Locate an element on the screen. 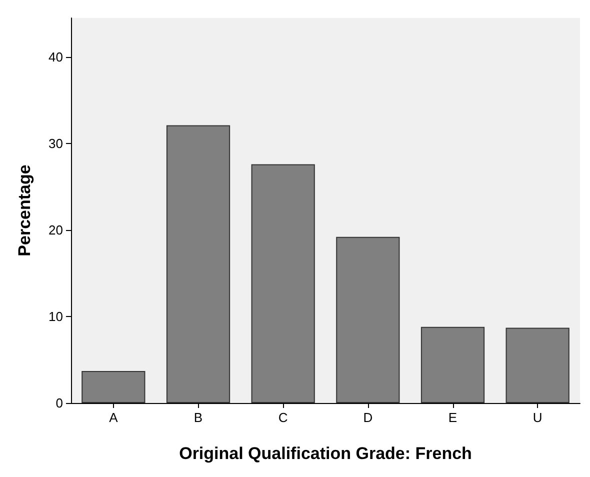 Image resolution: width=590 pixels, height=477 pixels. x-tick-label: U is located at coordinates (537, 417).